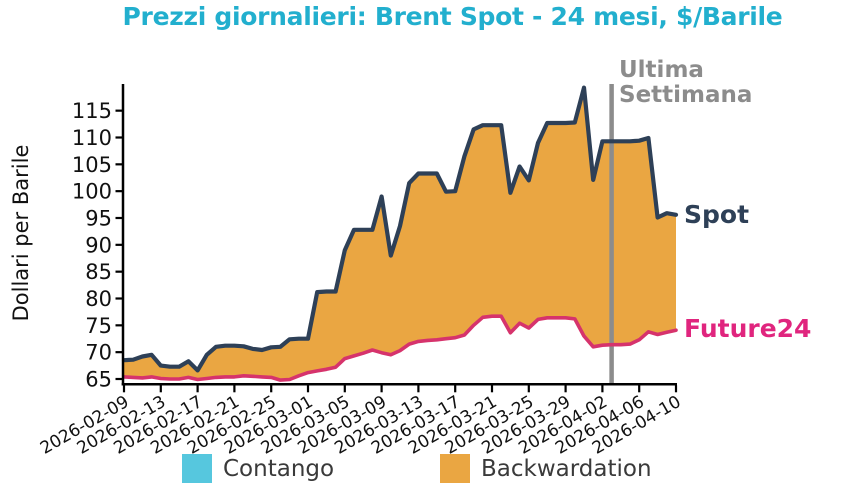  I want to click on legend-item-contango: Contango, so click(258, 468).